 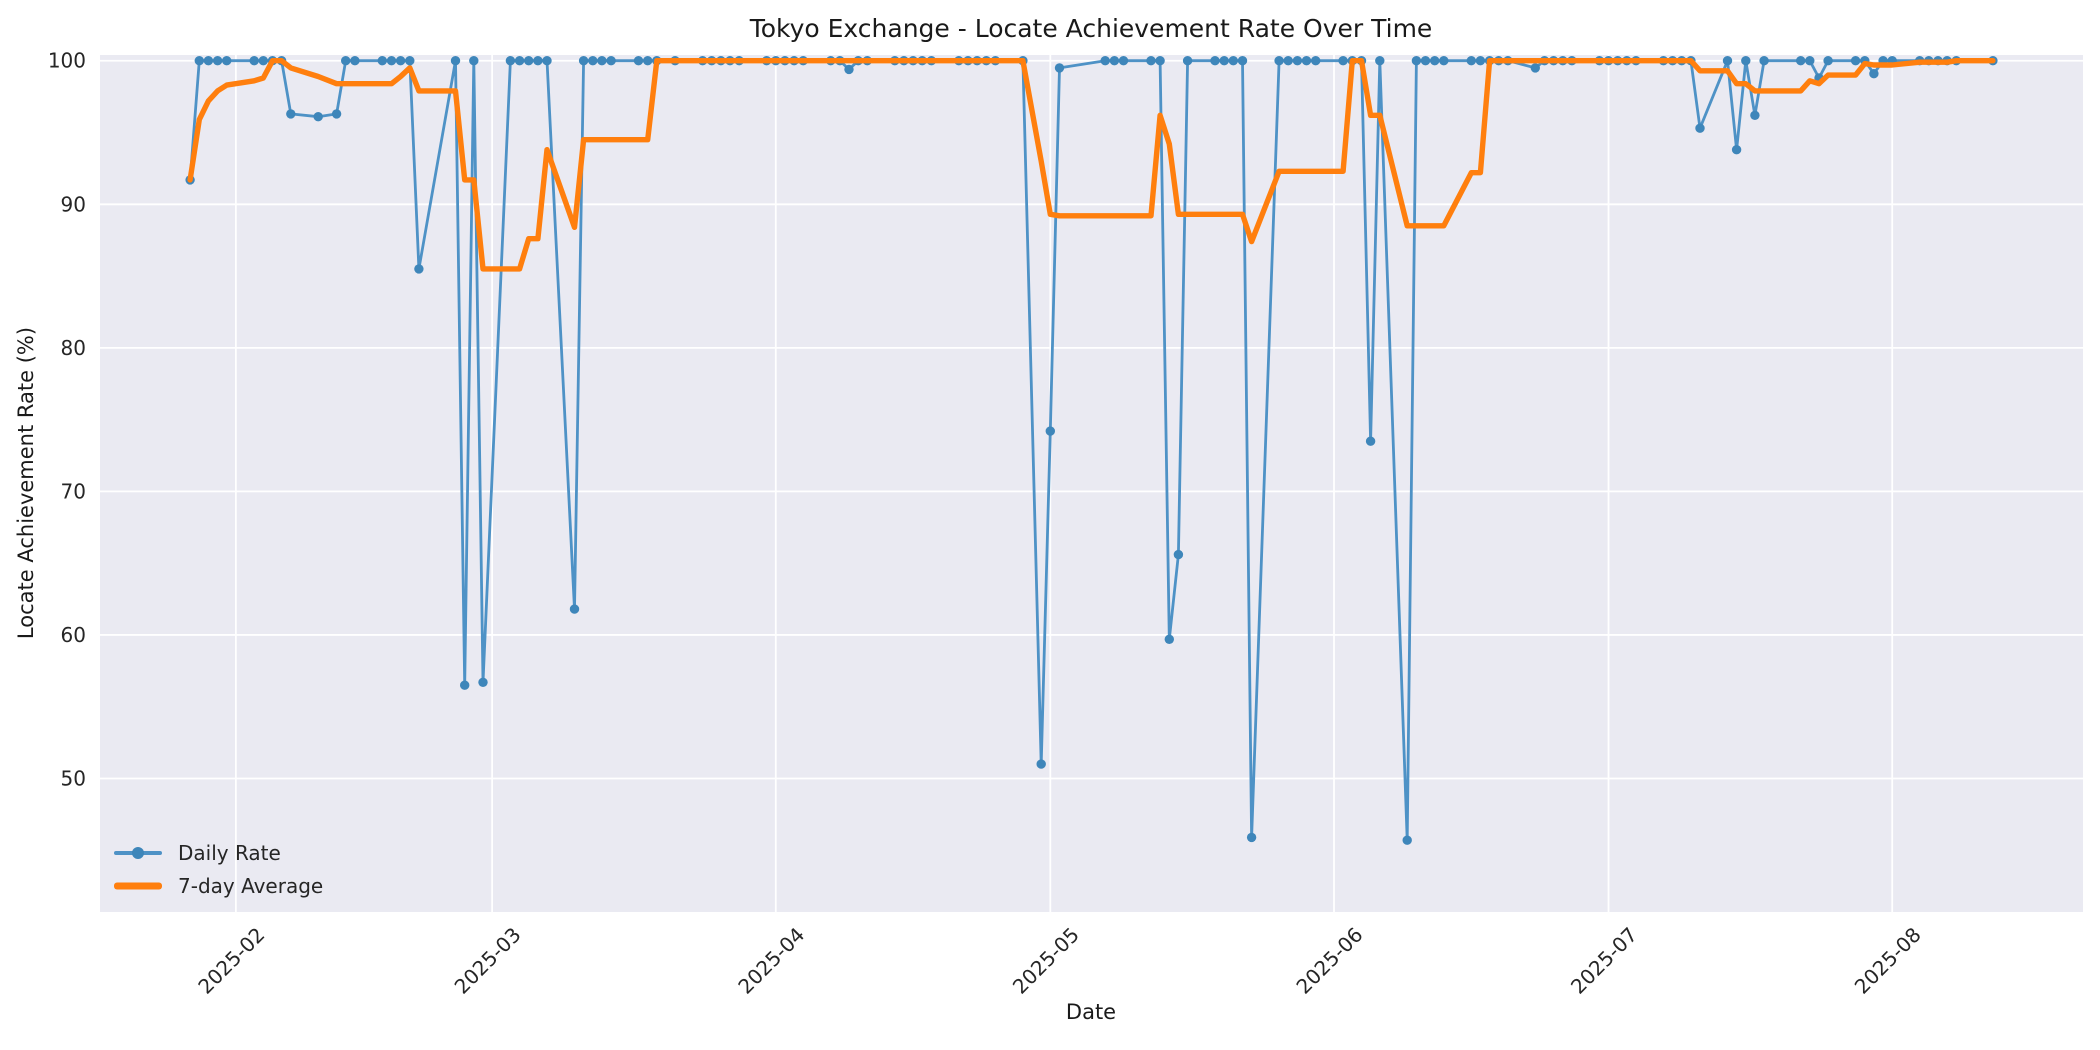 What do you see at coordinates (1091, 1012) in the screenshot?
I see `x-axis-label: Date` at bounding box center [1091, 1012].